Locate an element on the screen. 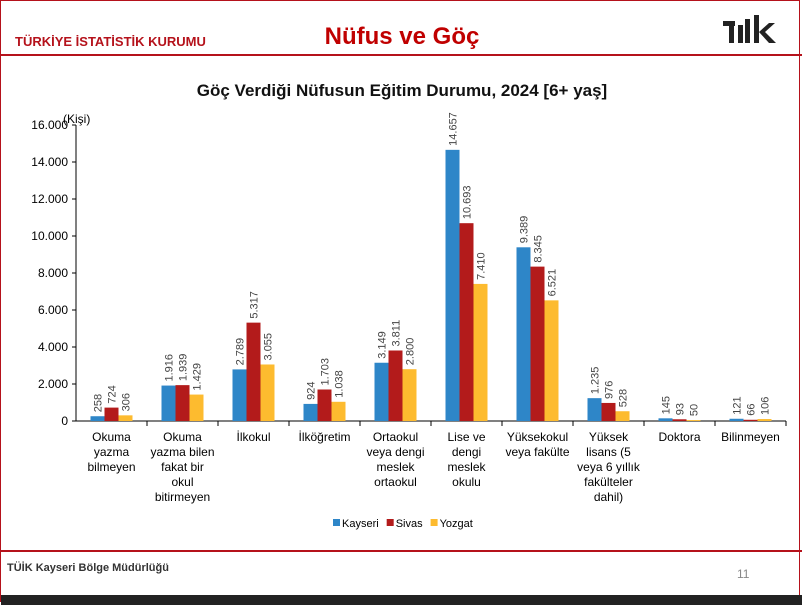  header-divider is located at coordinates (401, 55).